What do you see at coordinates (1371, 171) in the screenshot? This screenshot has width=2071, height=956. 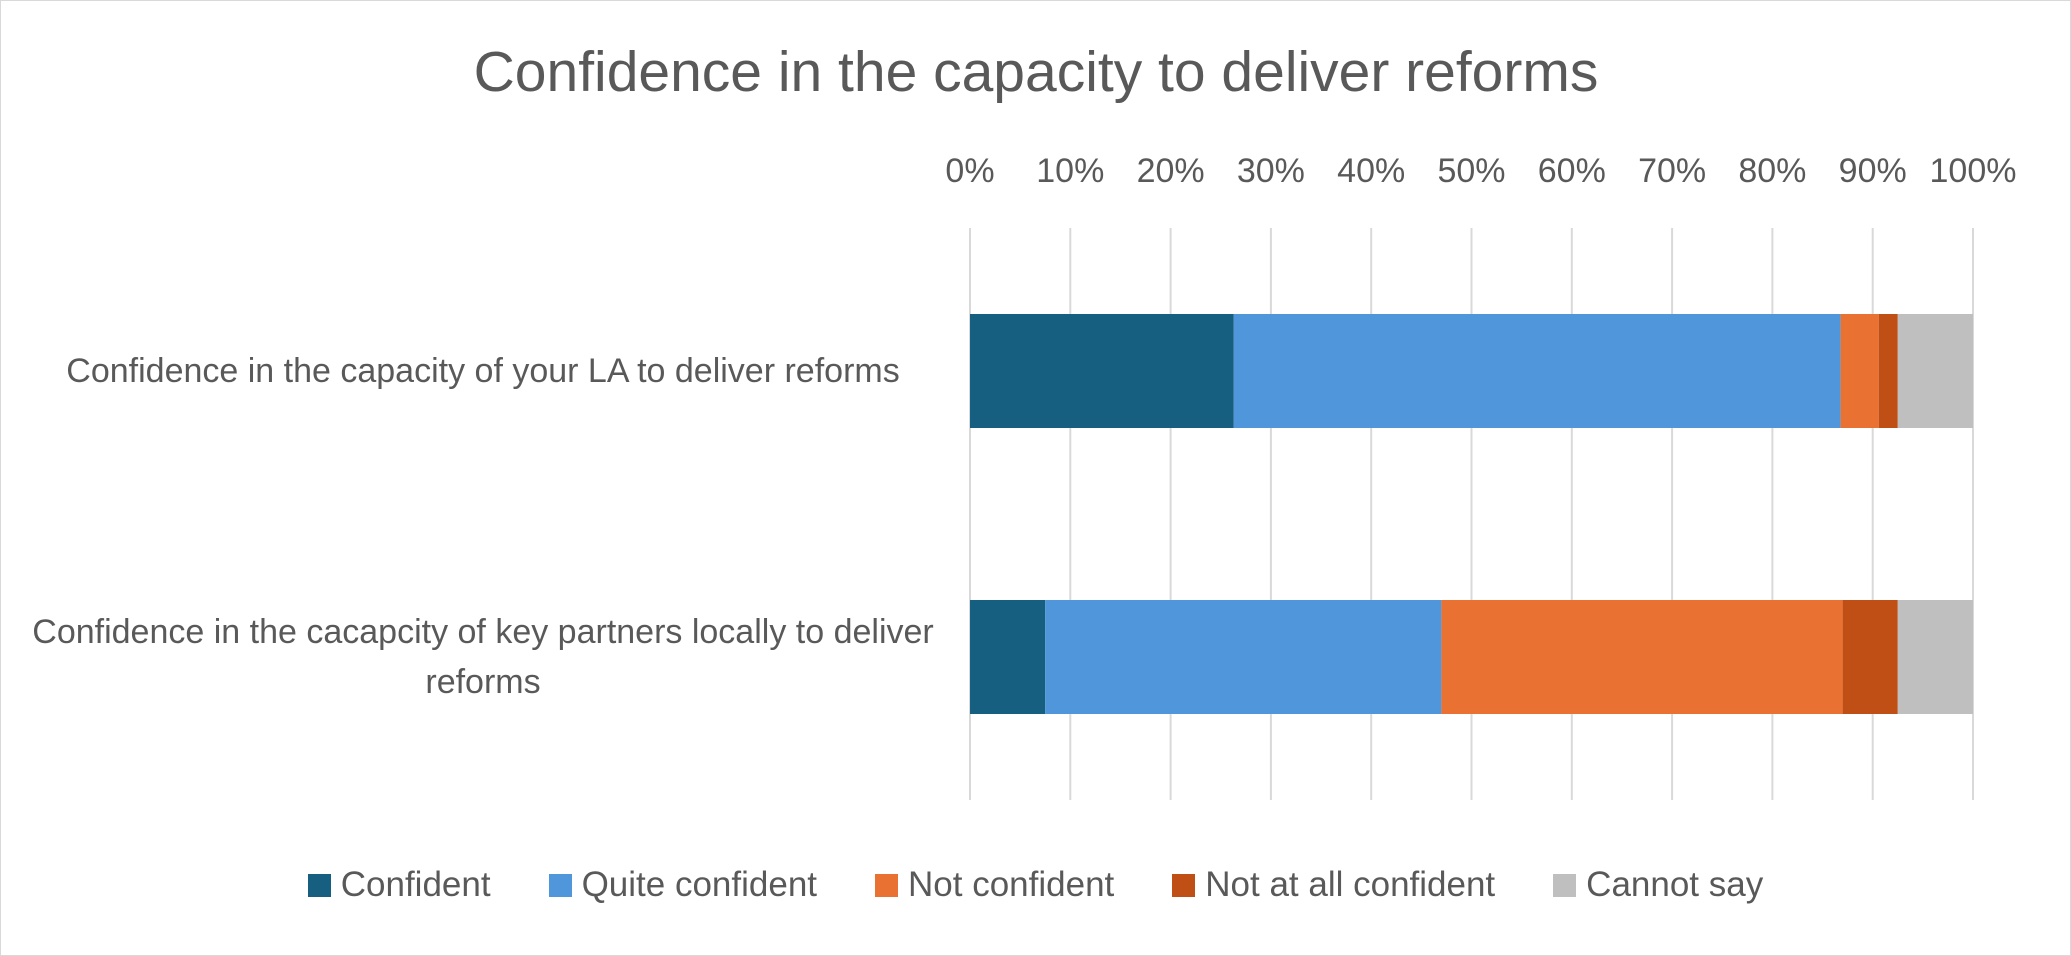 I see `x-tick-label: 40%` at bounding box center [1371, 171].